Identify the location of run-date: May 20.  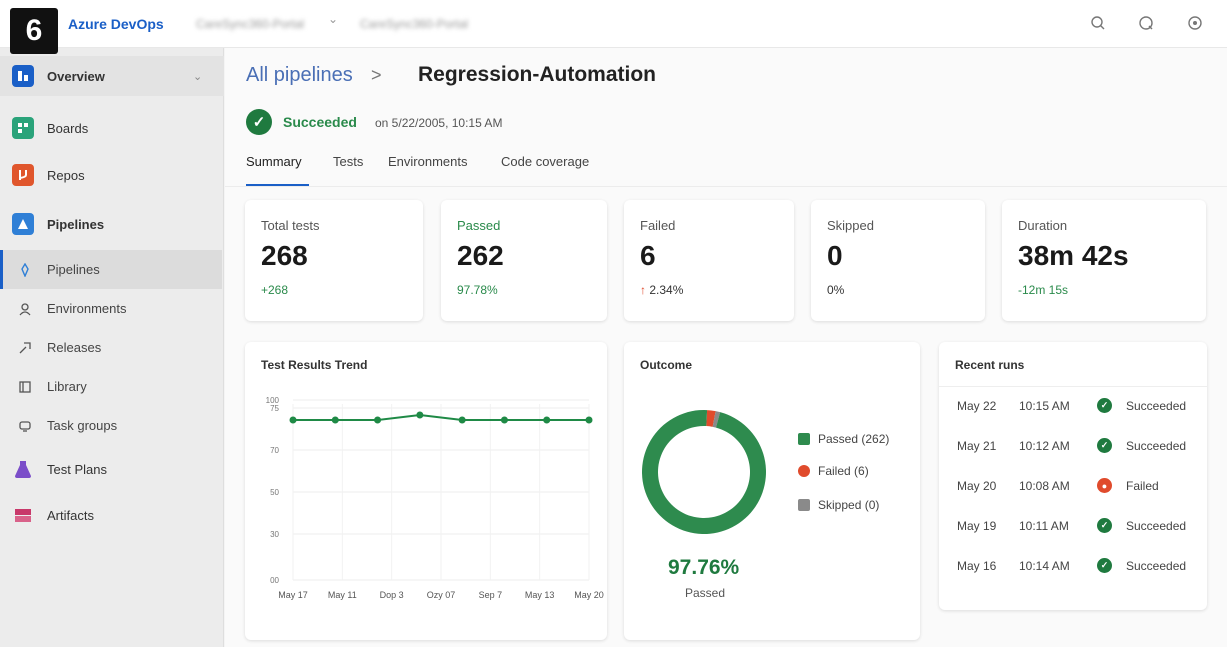
(977, 486).